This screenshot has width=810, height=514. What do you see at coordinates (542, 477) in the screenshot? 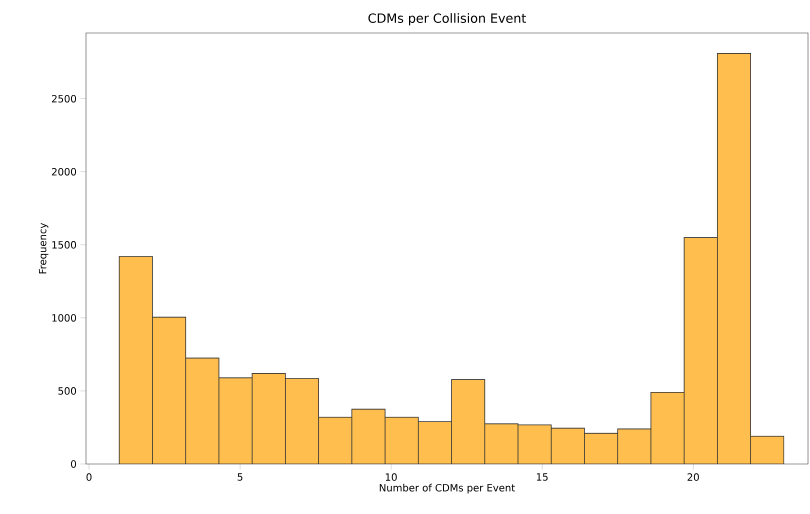
I see `x-tick-label: 15` at bounding box center [542, 477].